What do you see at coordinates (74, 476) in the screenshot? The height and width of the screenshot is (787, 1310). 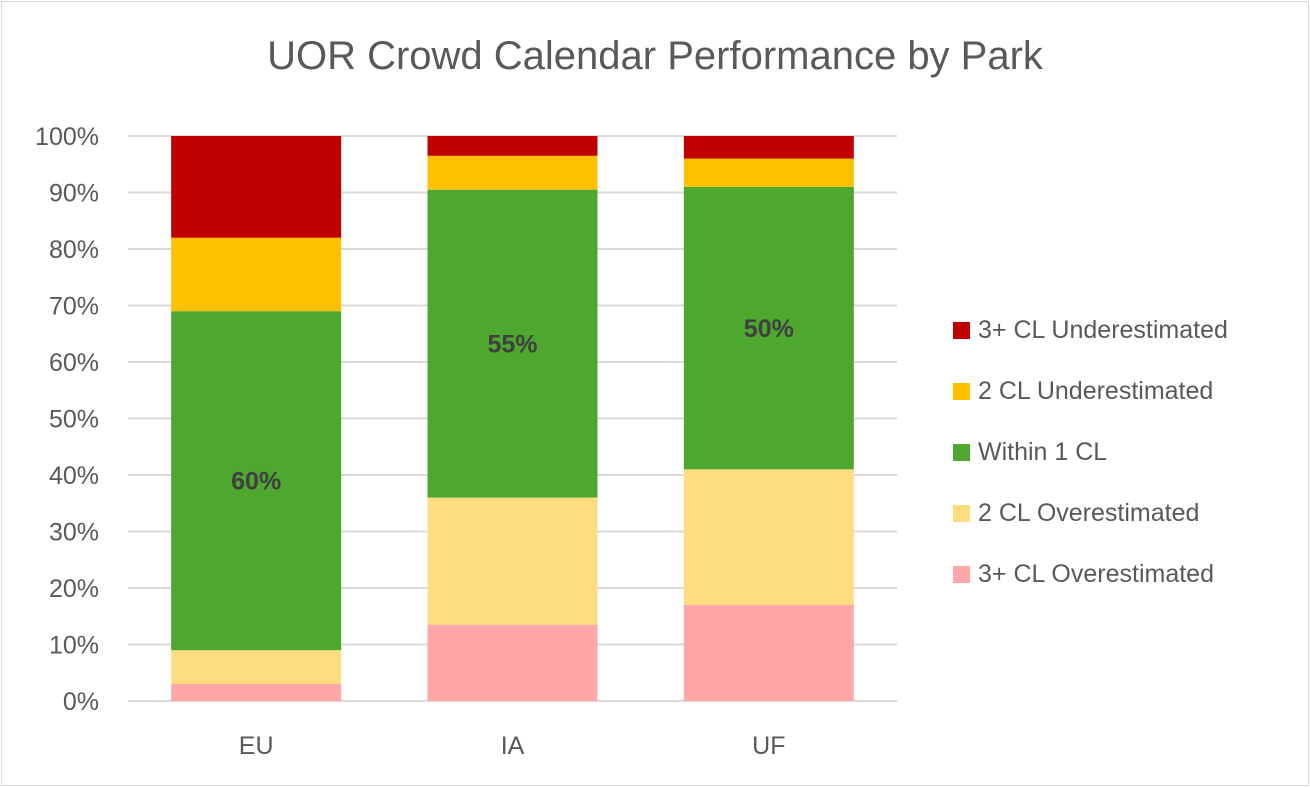 I see `y-tick-label: 40%` at bounding box center [74, 476].